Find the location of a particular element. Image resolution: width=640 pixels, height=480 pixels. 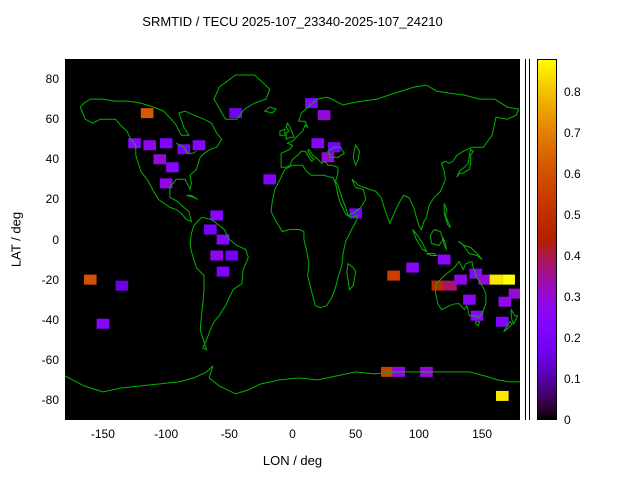

colorbar-axis-line is located at coordinates (525, 239).